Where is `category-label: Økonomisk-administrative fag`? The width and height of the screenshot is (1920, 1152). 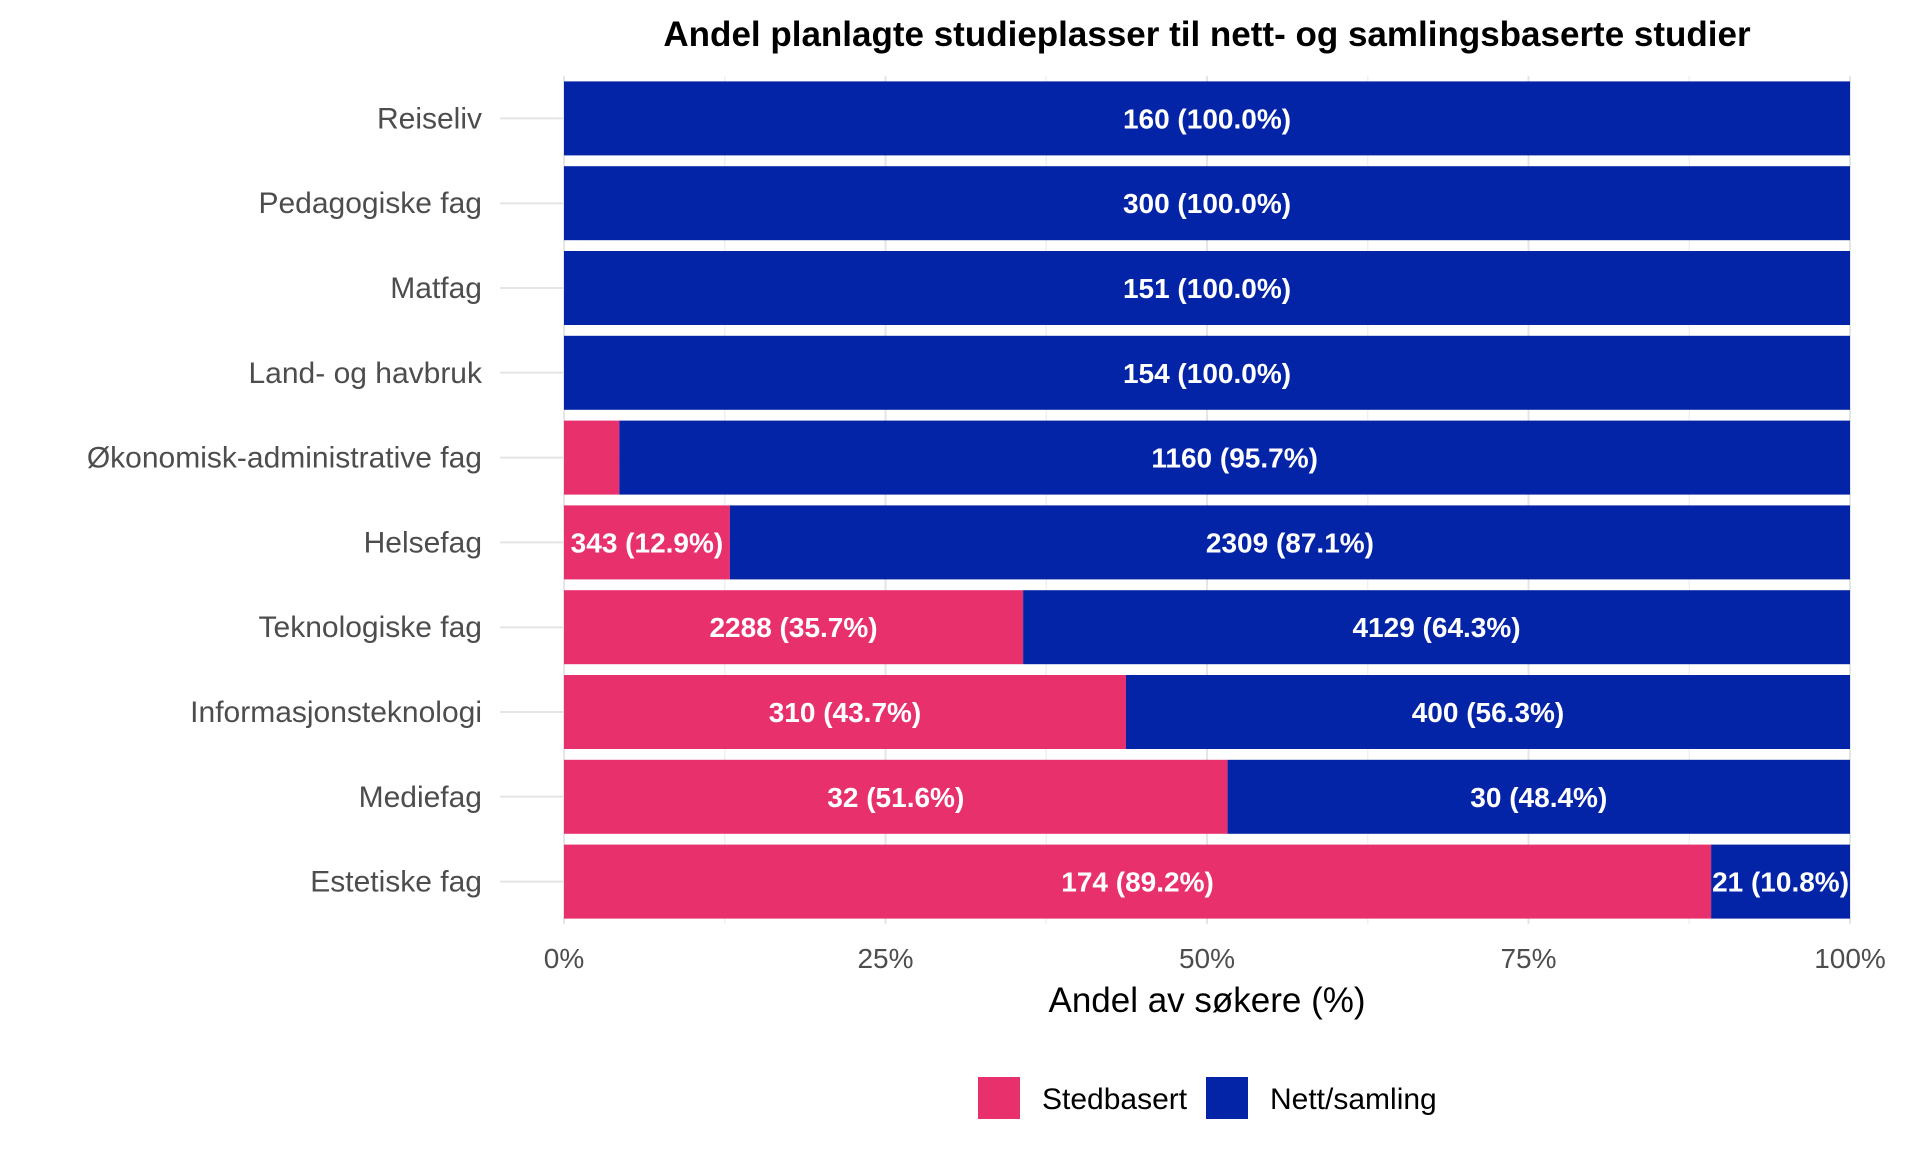
category-label: Økonomisk-administrative fag is located at coordinates (284, 458).